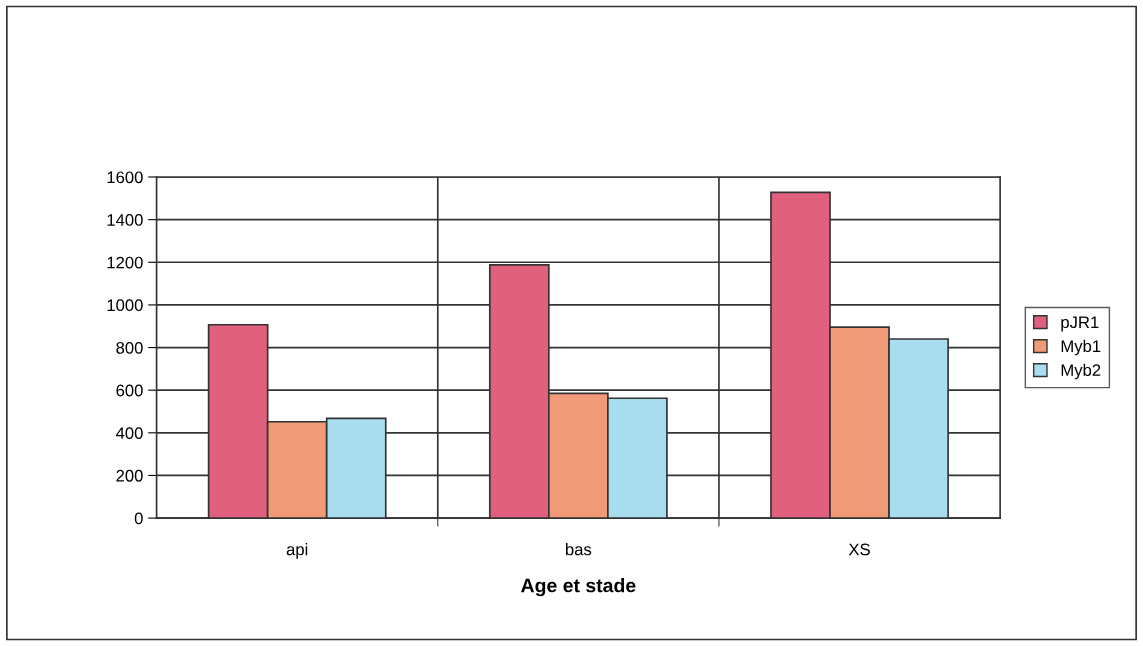 The image size is (1143, 646). What do you see at coordinates (578, 587) in the screenshot?
I see `x-axis-title: Age et stade` at bounding box center [578, 587].